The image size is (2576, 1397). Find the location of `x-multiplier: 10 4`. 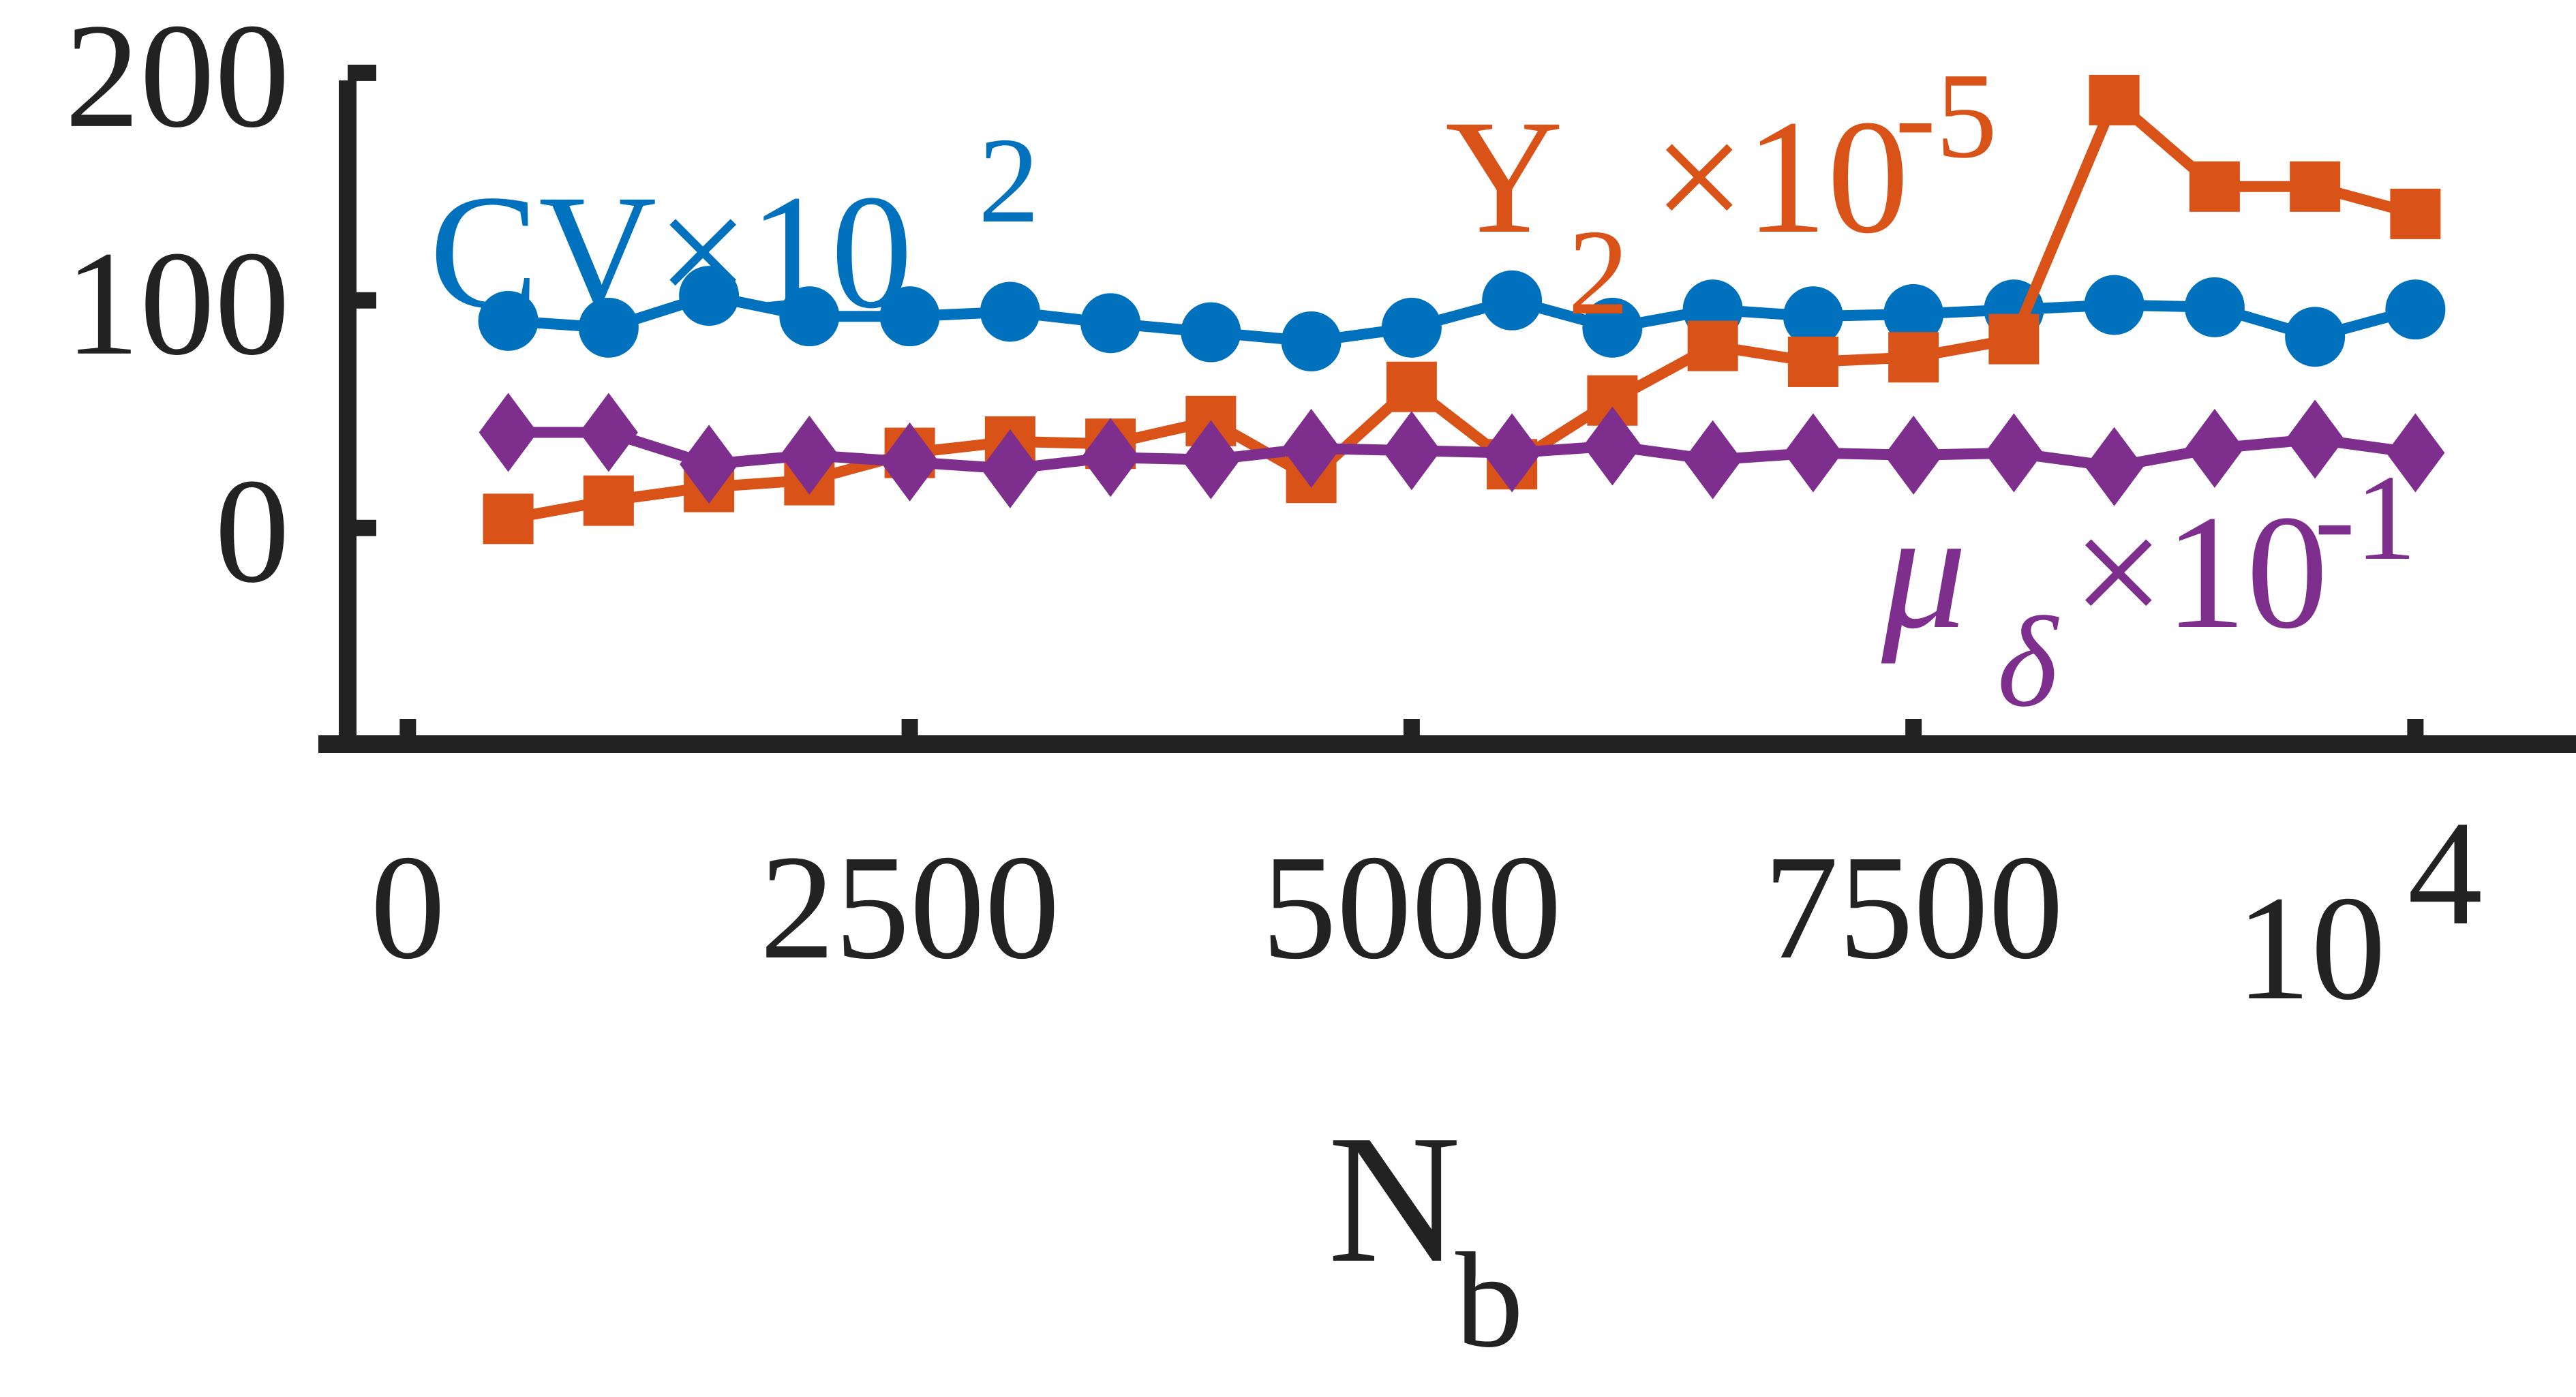

x-multiplier: 10 4 is located at coordinates (2360, 911).